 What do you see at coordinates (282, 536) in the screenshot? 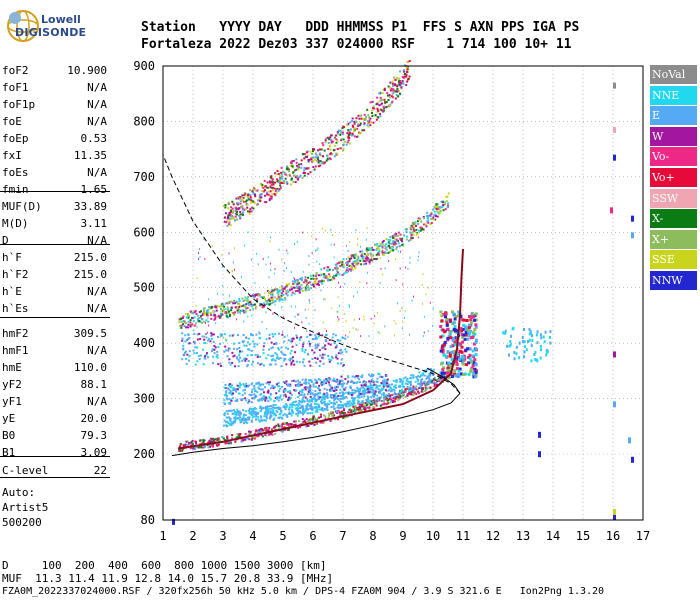
I see `x-tick-label: 5` at bounding box center [282, 536].